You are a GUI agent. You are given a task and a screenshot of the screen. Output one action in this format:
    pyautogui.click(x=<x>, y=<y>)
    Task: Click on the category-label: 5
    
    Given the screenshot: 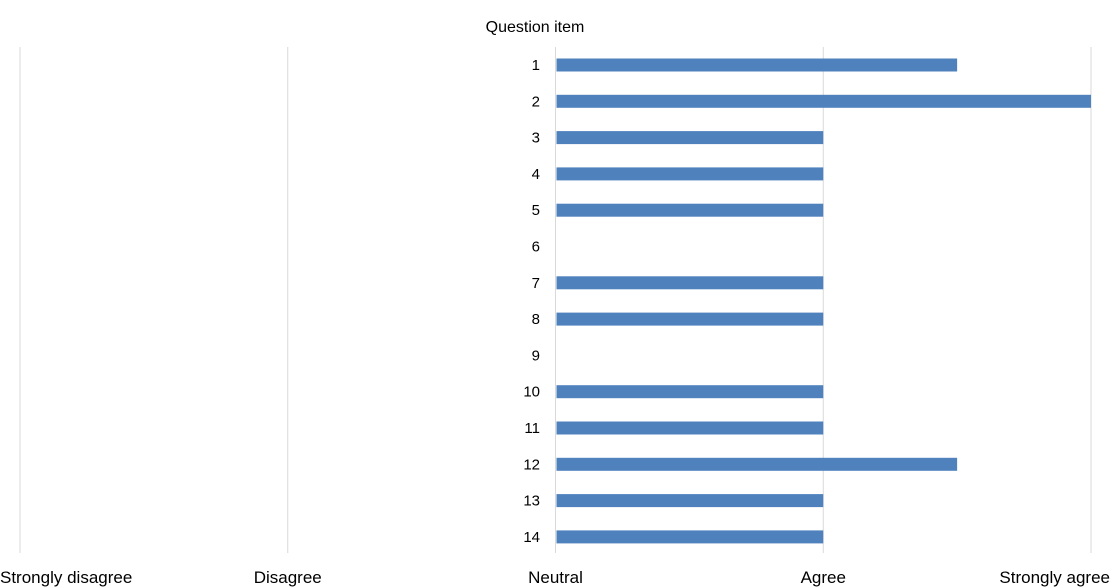 What is the action you would take?
    pyautogui.click(x=536, y=210)
    